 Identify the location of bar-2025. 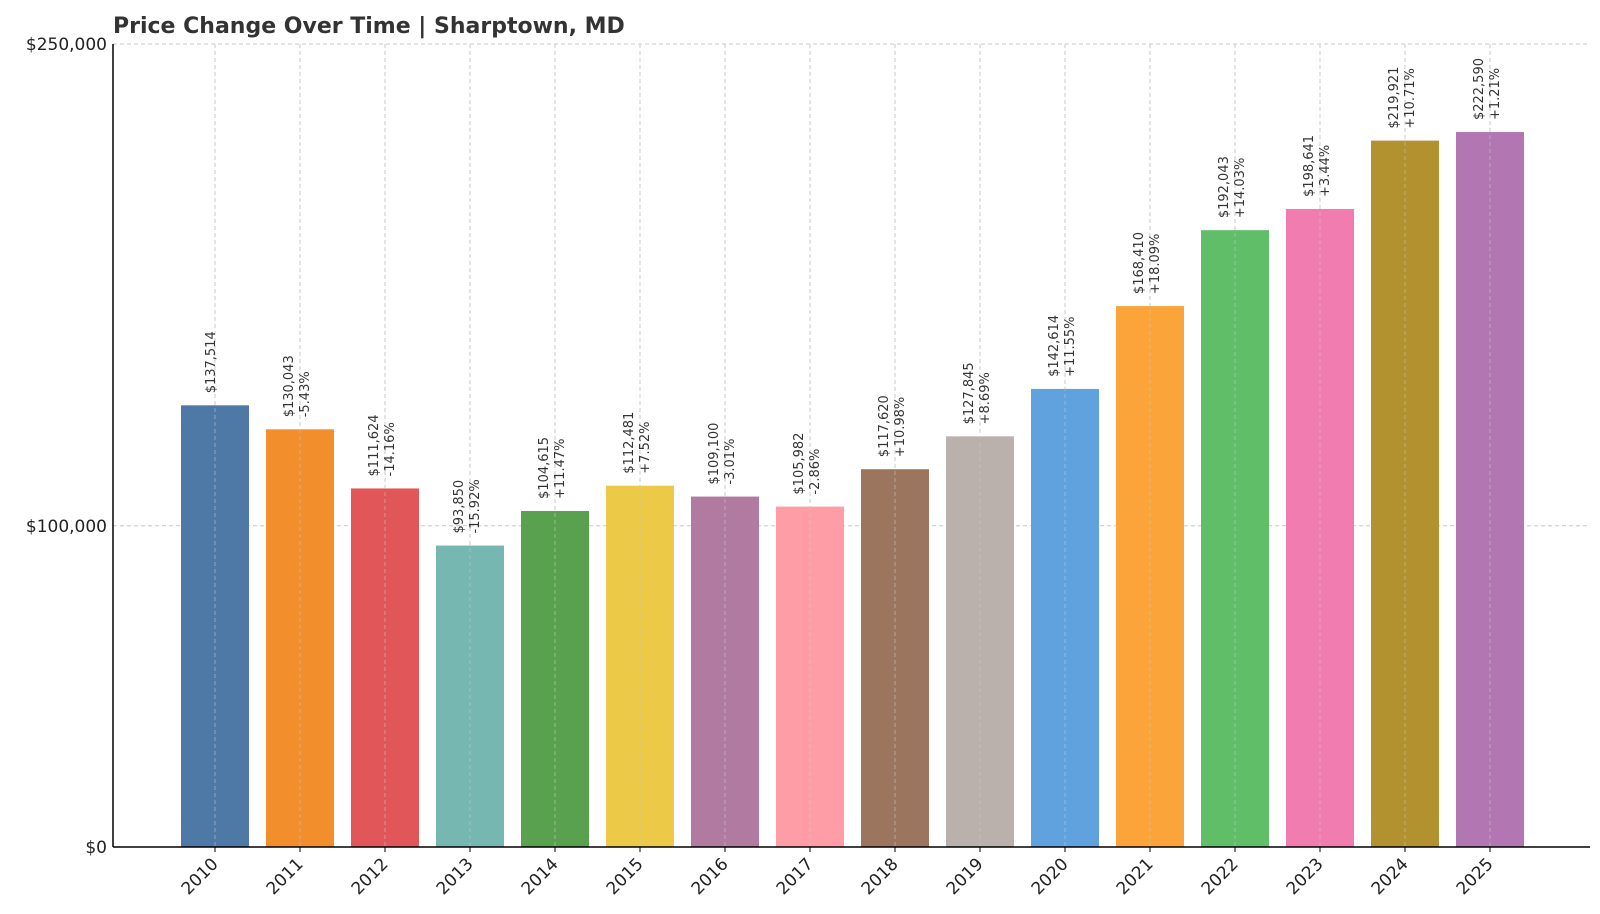
(1490, 490).